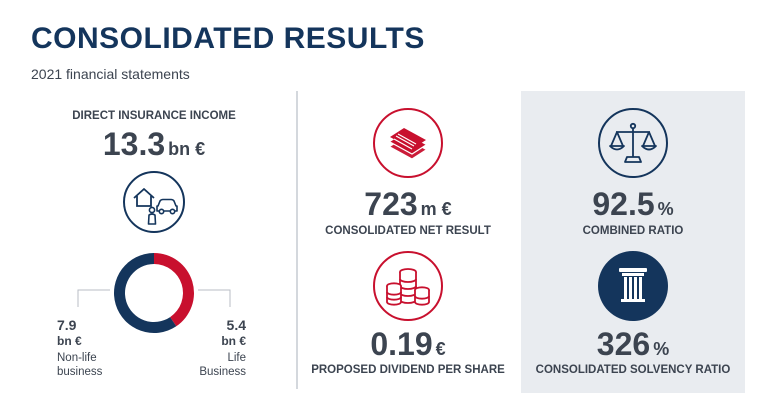 This screenshot has width=784, height=418. What do you see at coordinates (145, 293) in the screenshot?
I see `donut-slice-nonlife` at bounding box center [145, 293].